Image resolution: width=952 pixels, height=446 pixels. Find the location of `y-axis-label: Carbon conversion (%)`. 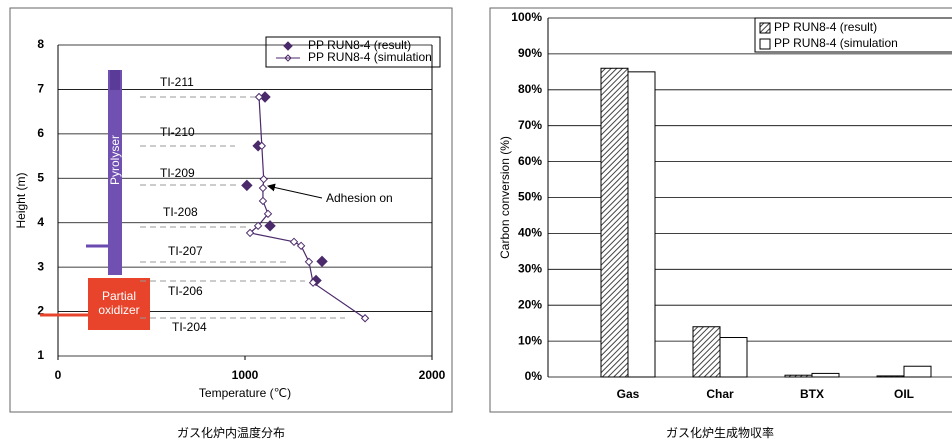

y-axis-label: Carbon conversion (%) is located at coordinates (505, 197).